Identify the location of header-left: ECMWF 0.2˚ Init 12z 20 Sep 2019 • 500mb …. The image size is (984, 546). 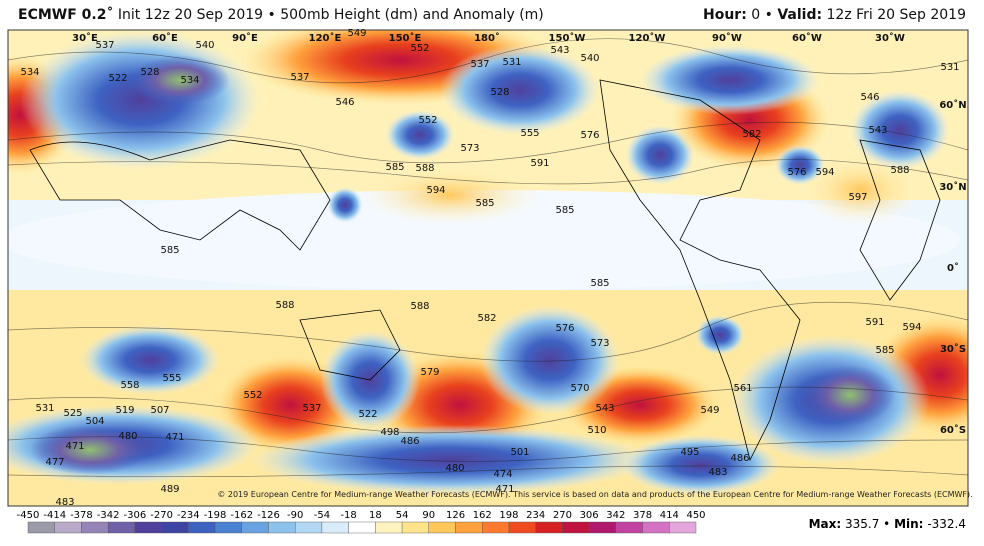
(281, 15).